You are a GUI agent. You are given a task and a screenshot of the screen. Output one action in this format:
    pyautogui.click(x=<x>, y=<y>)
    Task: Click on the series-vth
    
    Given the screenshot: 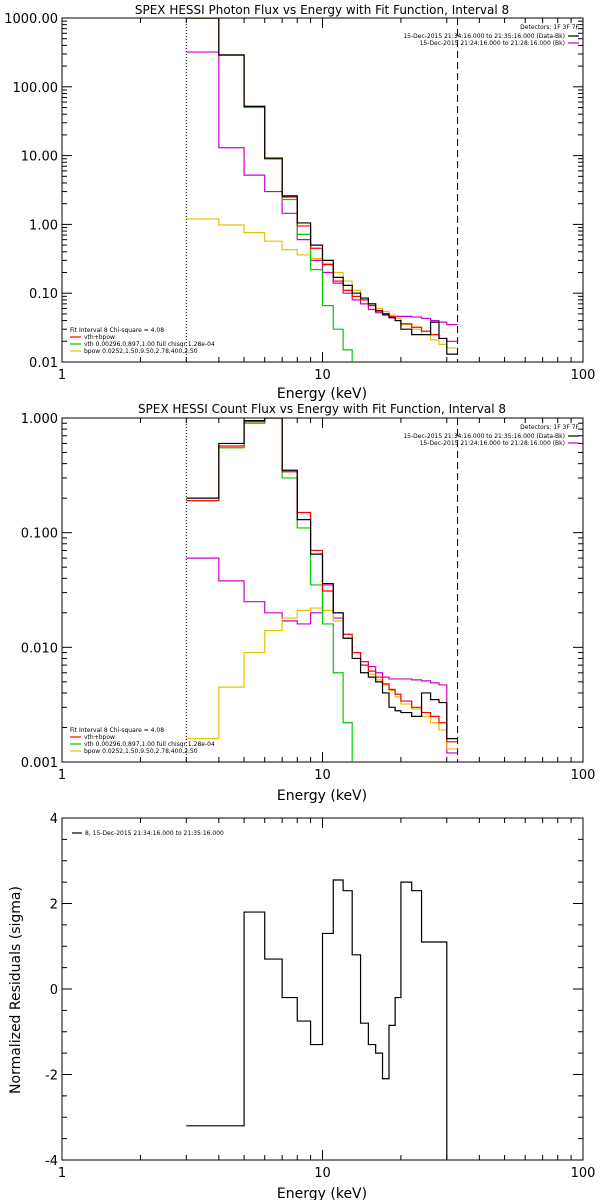 What is the action you would take?
    pyautogui.click(x=269, y=190)
    